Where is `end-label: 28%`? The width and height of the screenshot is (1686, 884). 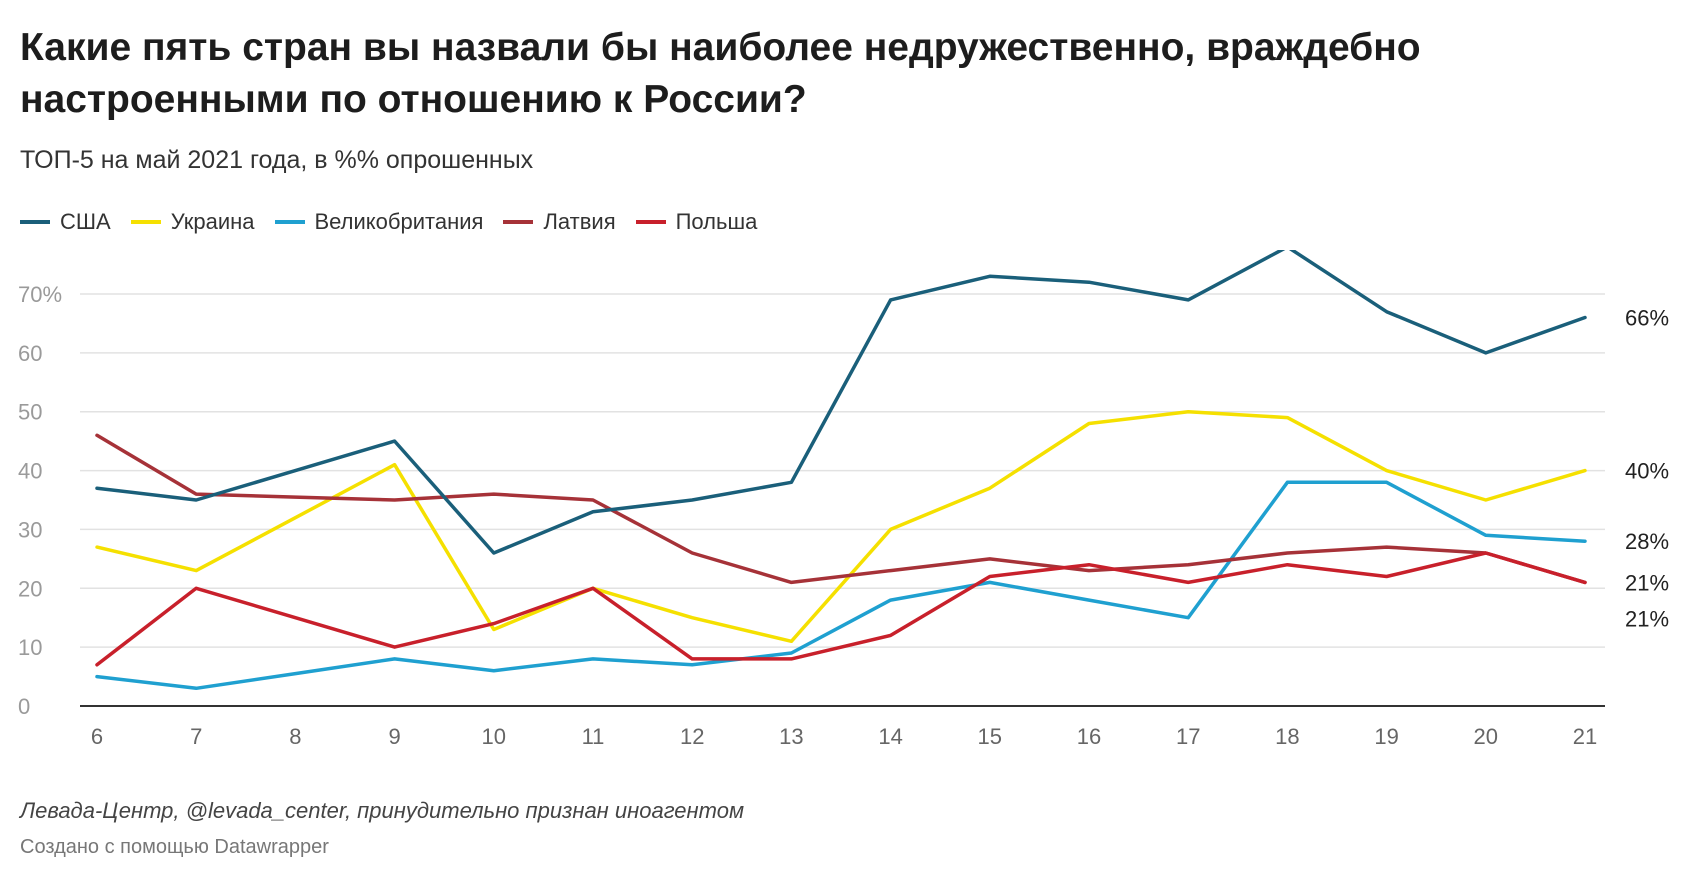
end-label: 28% is located at coordinates (1647, 541).